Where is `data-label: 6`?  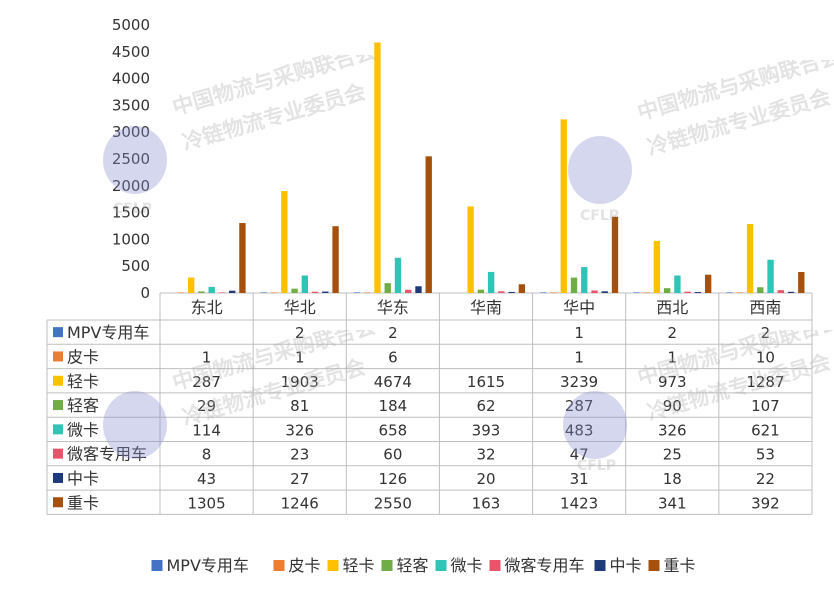 data-label: 6 is located at coordinates (393, 357).